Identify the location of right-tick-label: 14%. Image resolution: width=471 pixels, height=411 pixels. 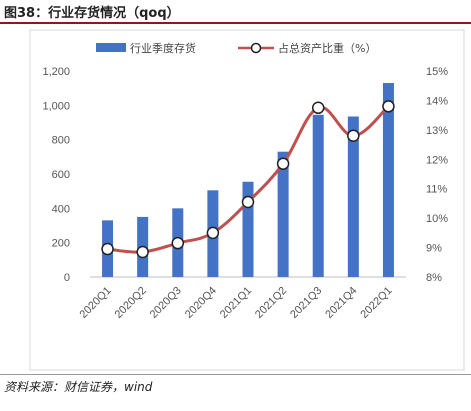
(437, 101).